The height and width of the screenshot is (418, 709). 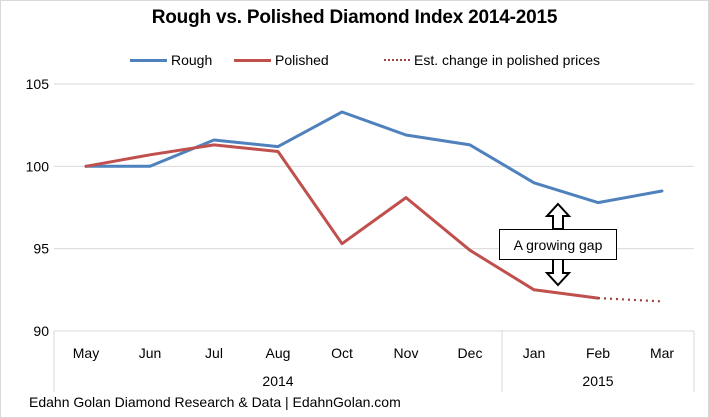 What do you see at coordinates (277, 381) in the screenshot?
I see `x-group-label-2014: 2014` at bounding box center [277, 381].